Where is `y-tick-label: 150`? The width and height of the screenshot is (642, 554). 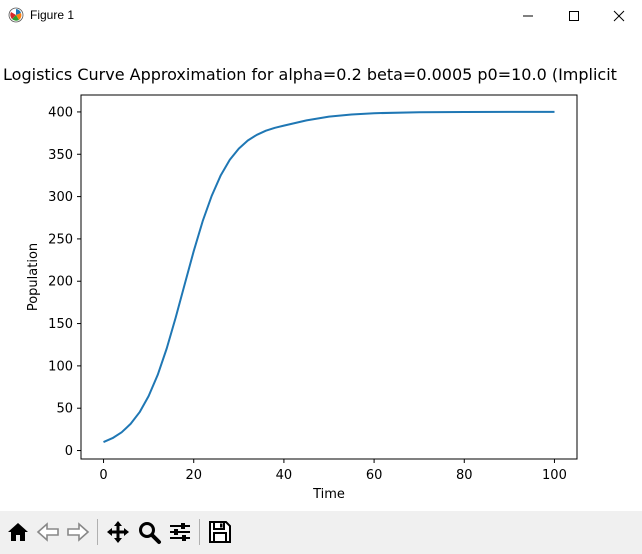
y-tick-label: 150 is located at coordinates (60, 324).